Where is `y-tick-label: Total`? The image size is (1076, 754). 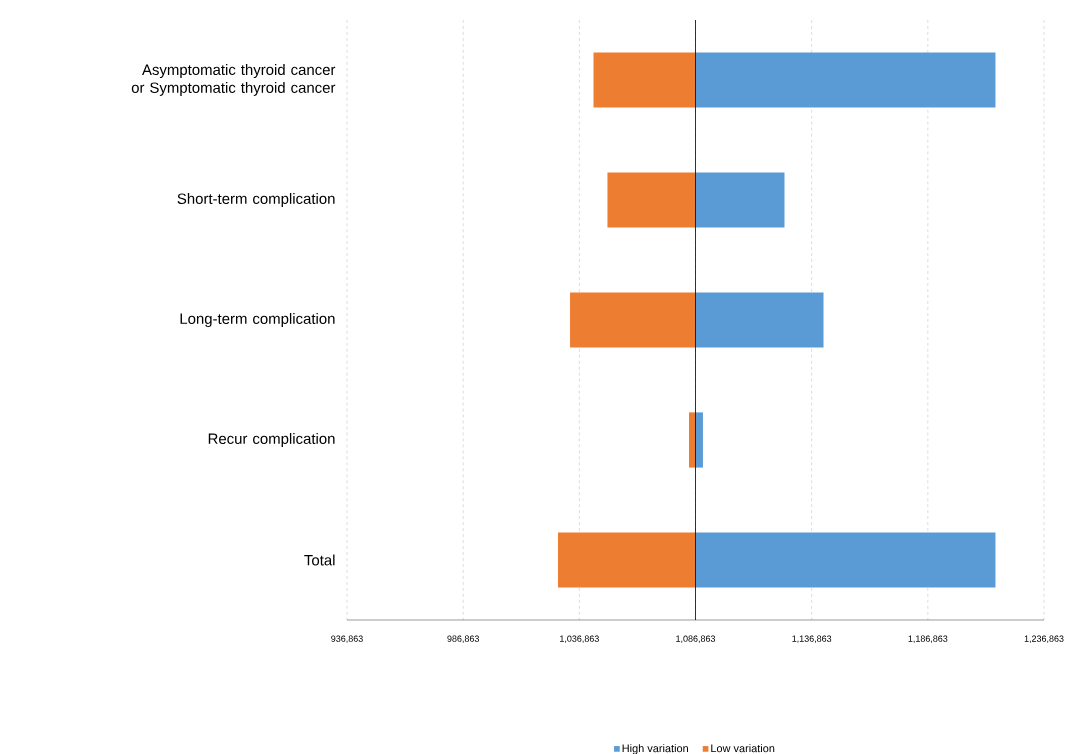 y-tick-label: Total is located at coordinates (319, 560).